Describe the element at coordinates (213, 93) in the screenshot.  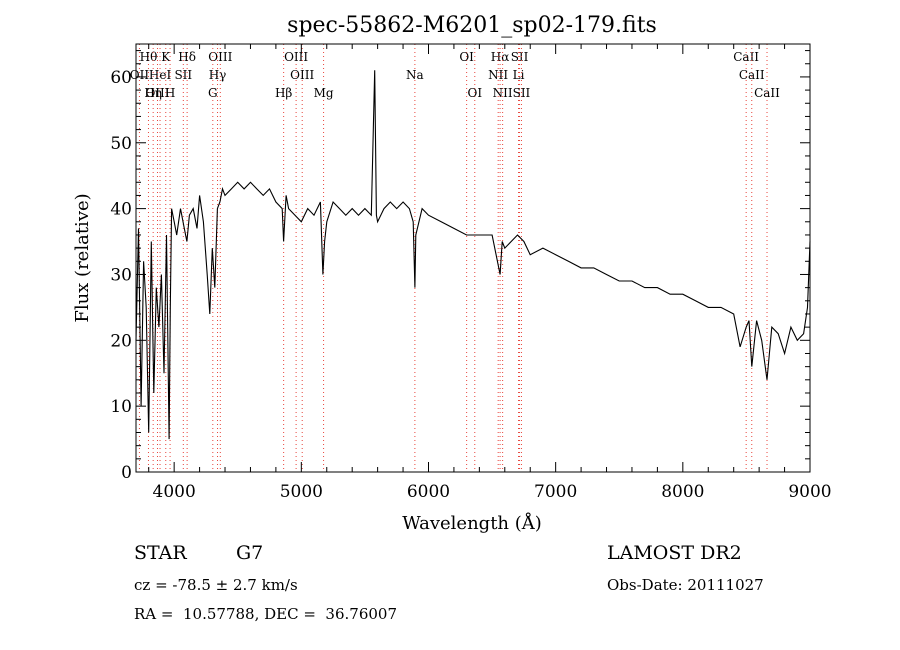
I see `line-marker-label: G` at that location.